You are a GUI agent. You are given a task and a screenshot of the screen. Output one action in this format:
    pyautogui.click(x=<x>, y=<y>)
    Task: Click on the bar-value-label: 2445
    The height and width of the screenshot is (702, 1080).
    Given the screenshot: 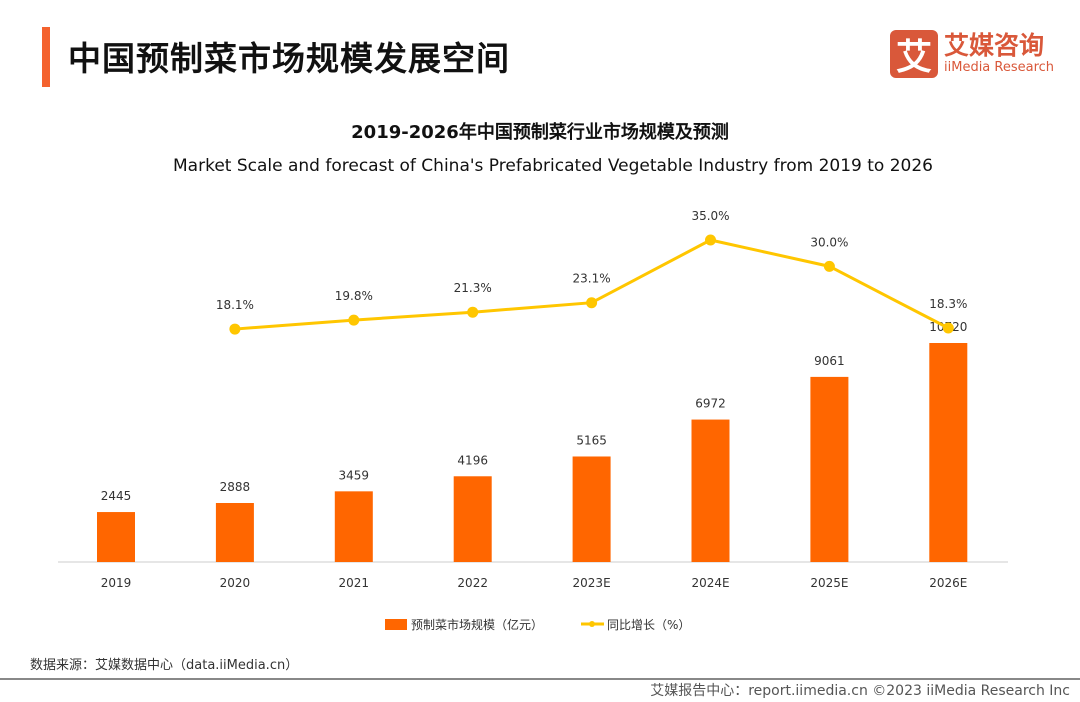 What is the action you would take?
    pyautogui.click(x=116, y=496)
    